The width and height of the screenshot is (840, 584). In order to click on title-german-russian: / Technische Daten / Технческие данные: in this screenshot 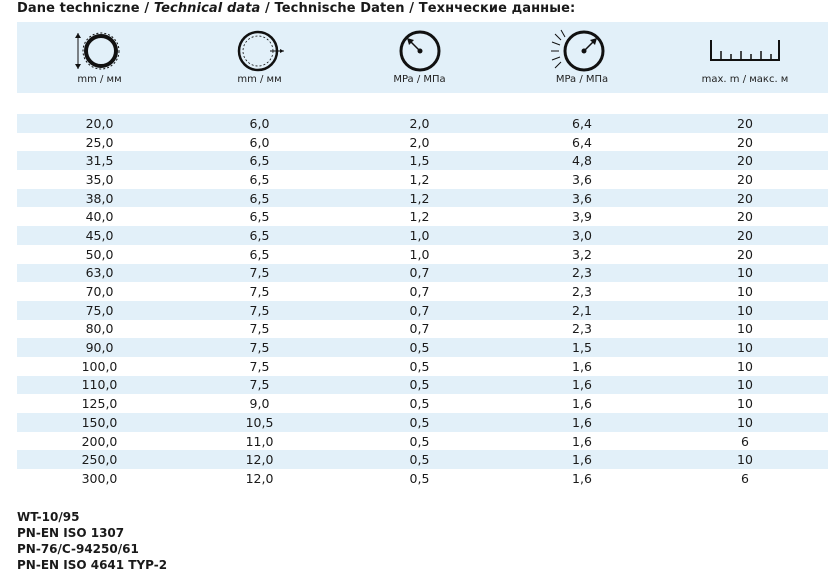, I will do `click(418, 8)`.